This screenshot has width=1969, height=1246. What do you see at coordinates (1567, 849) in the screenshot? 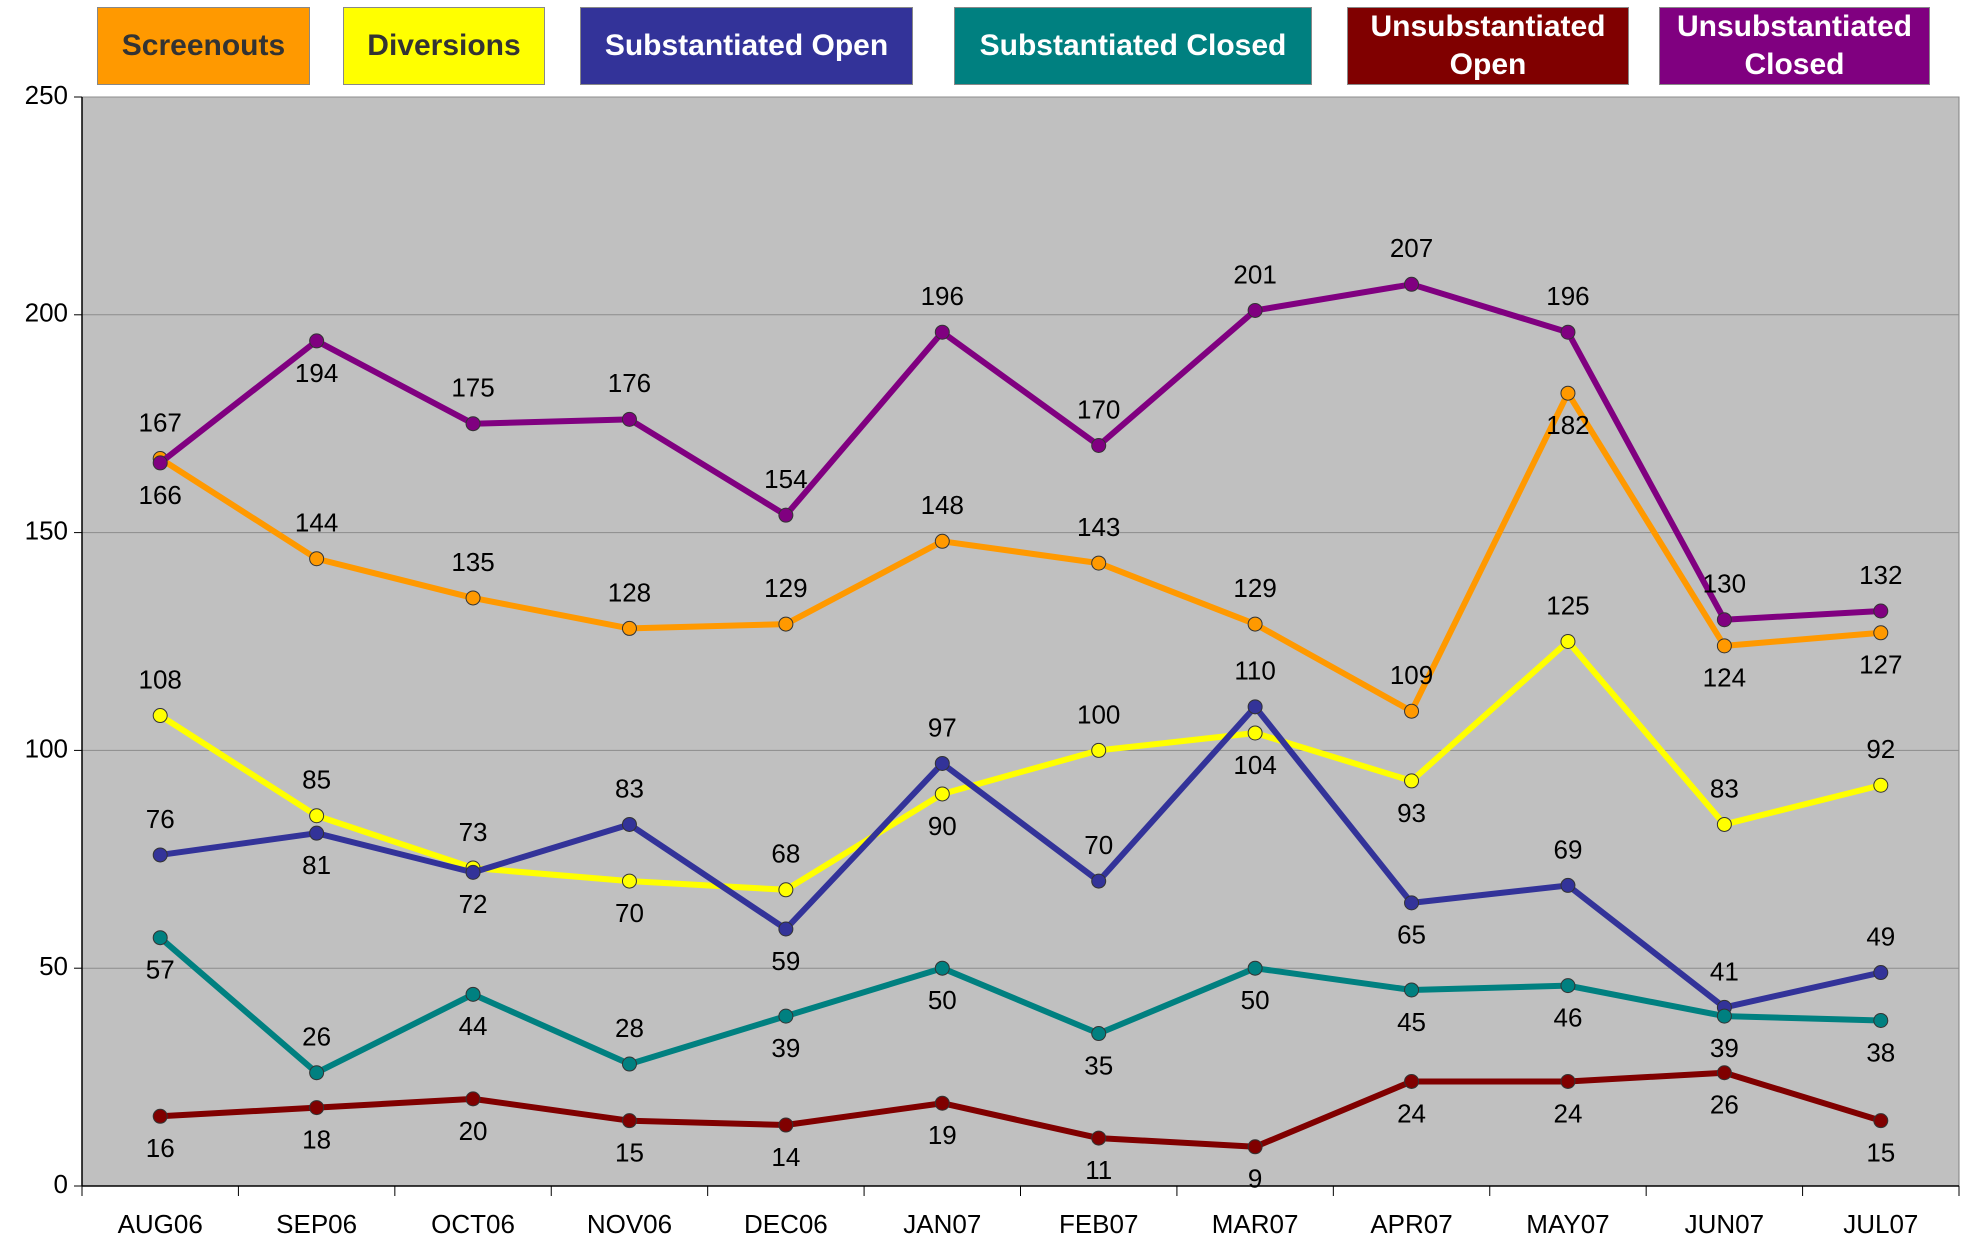
I see `data-label: 69` at bounding box center [1567, 849].